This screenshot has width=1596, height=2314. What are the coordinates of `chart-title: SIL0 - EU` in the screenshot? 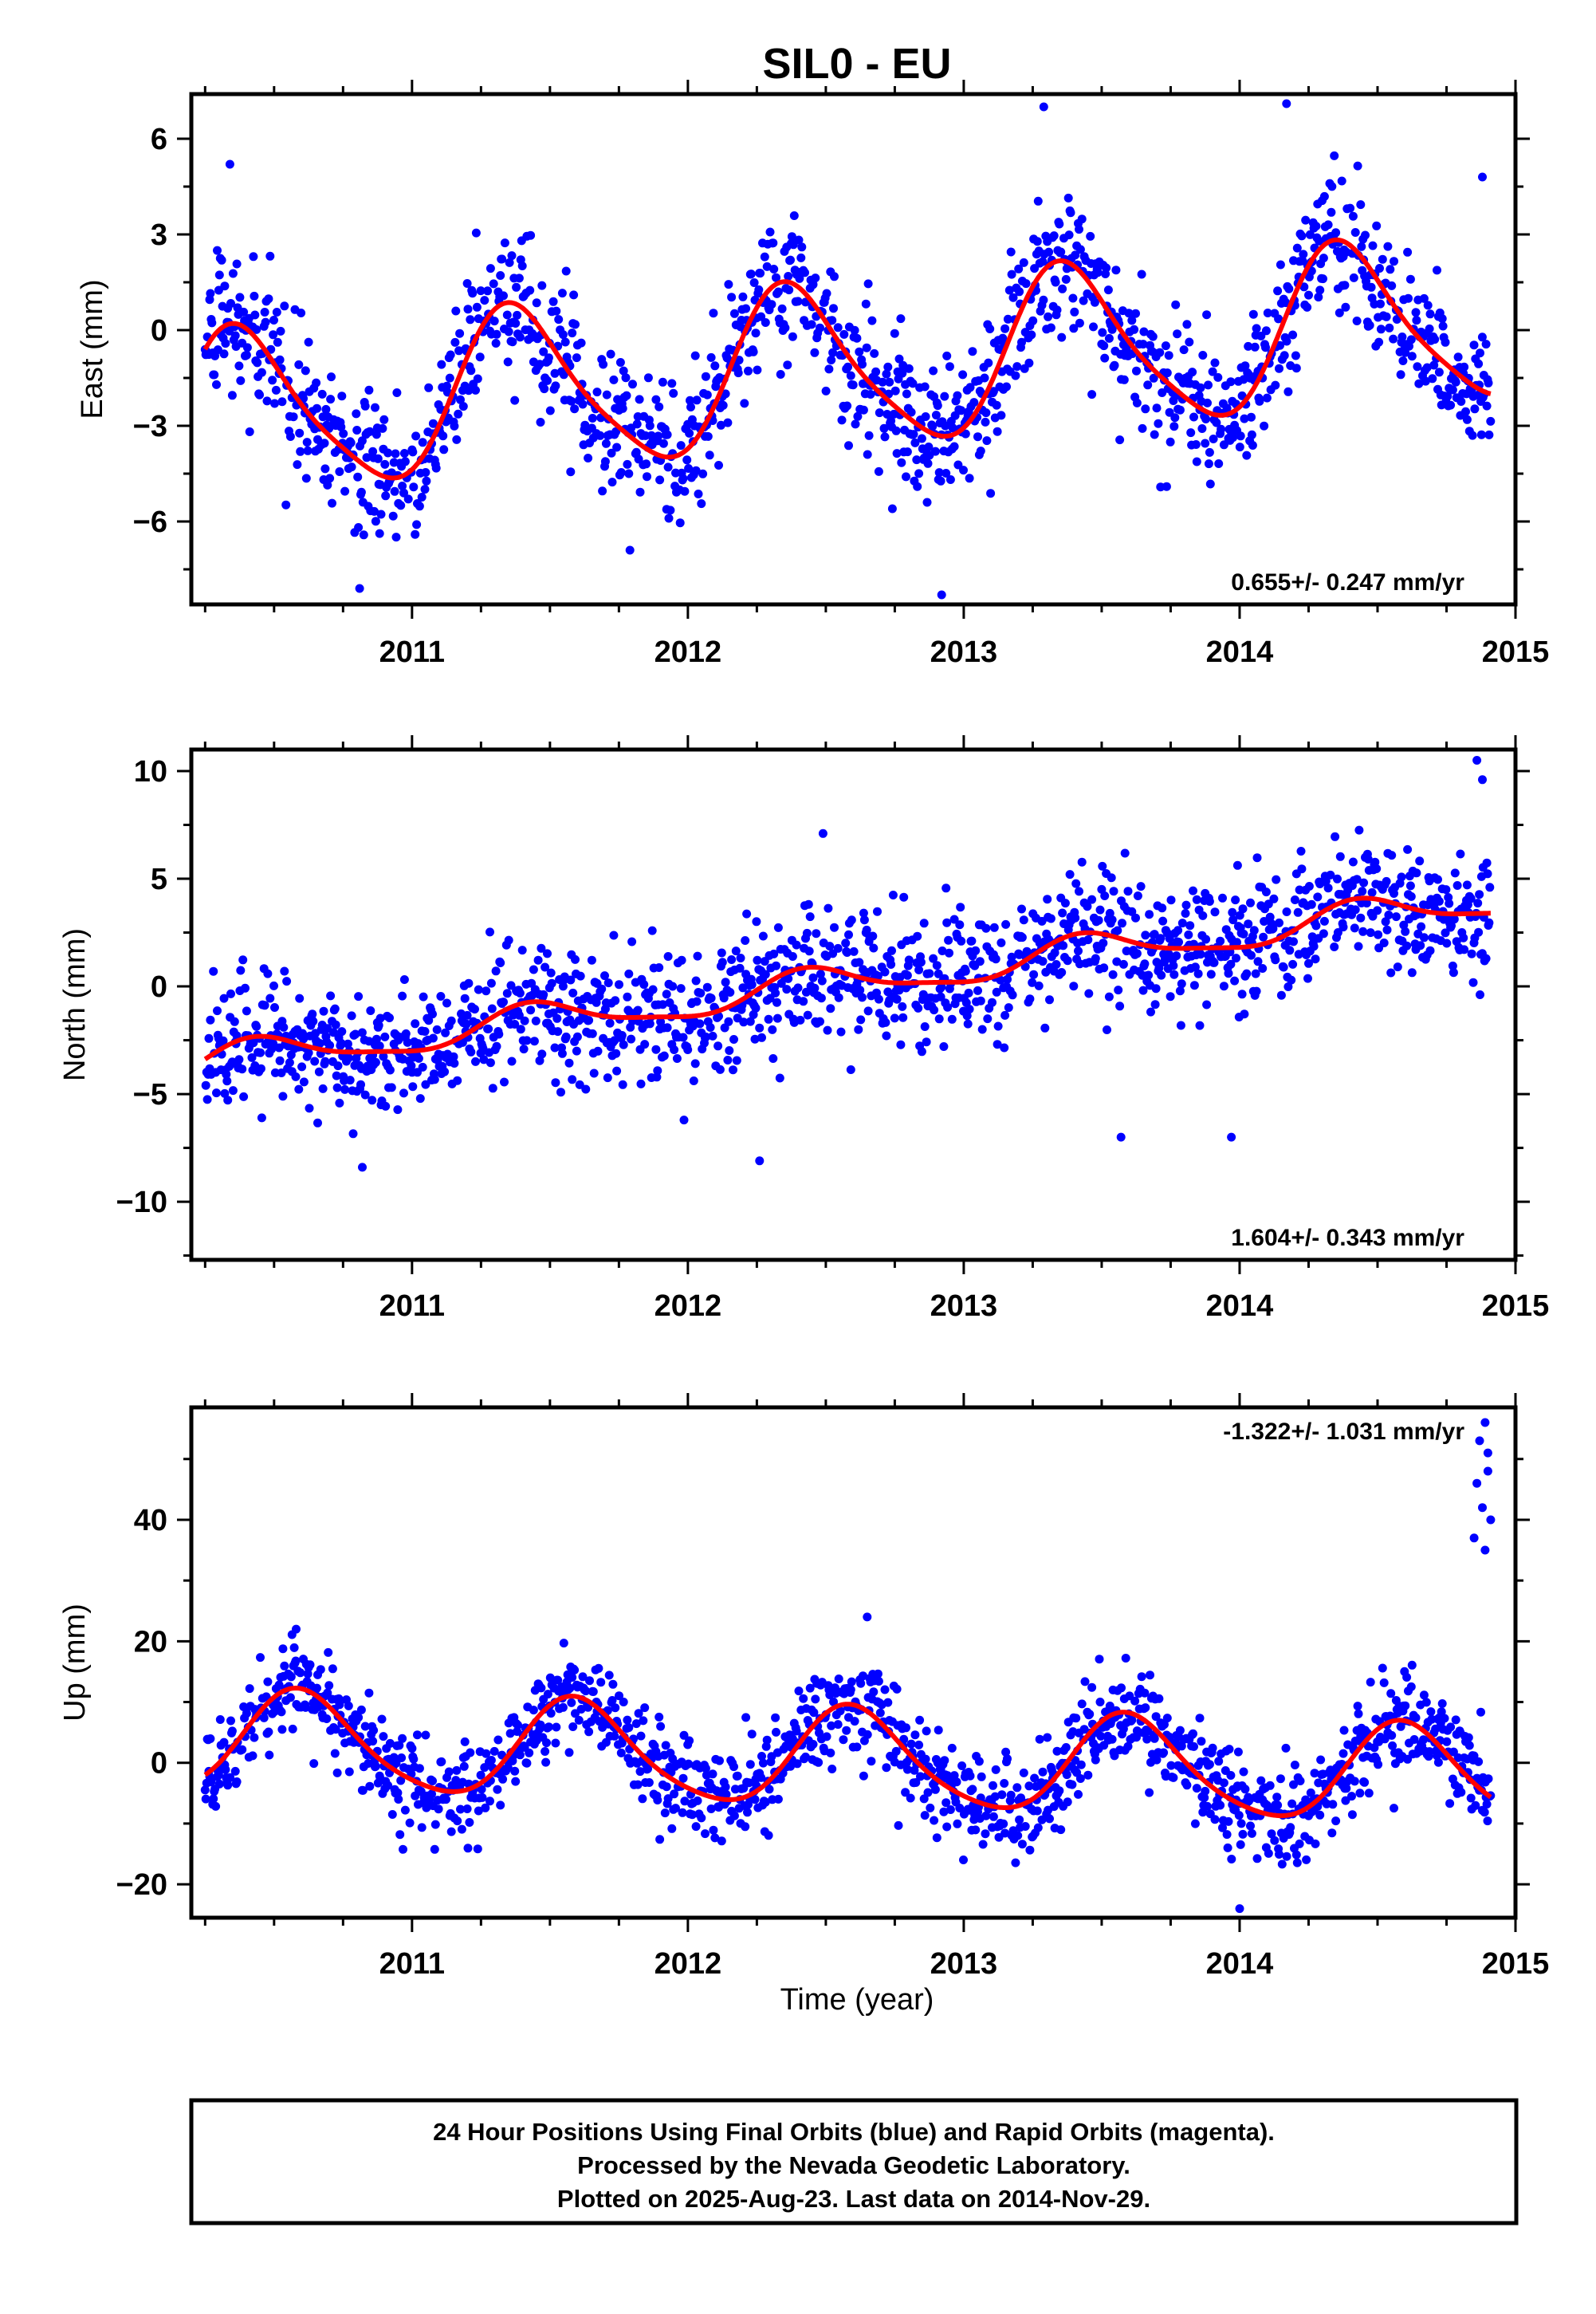 It's located at (856, 64).